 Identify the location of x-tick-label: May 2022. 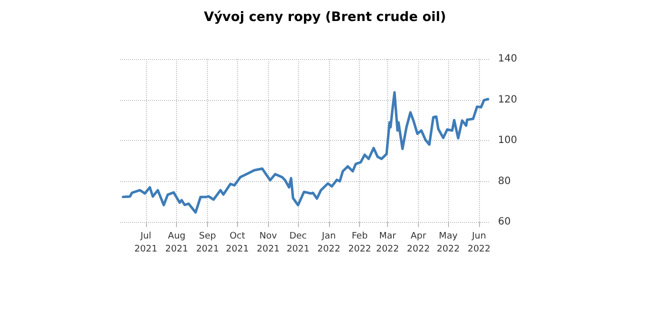
(448, 243).